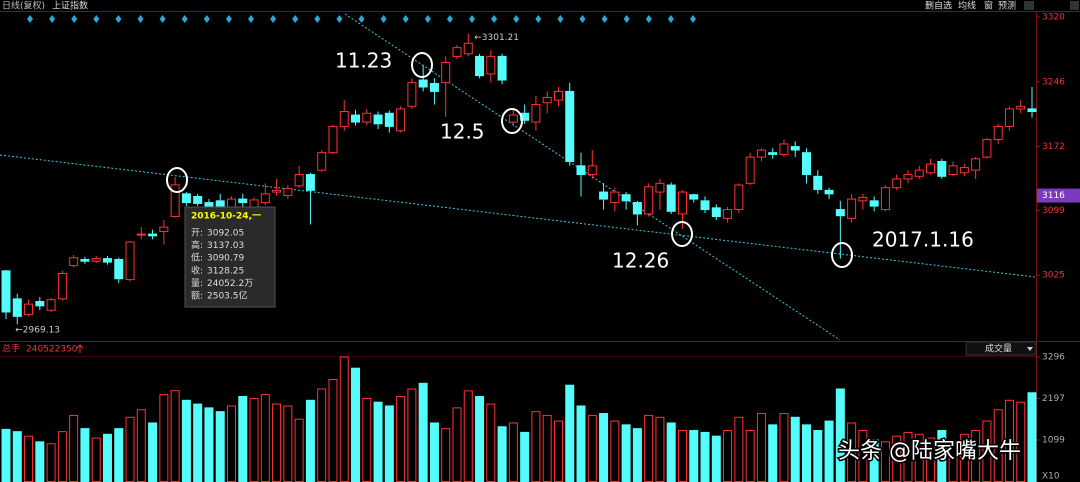  What do you see at coordinates (967, 6) in the screenshot?
I see `tool: 均线` at bounding box center [967, 6].